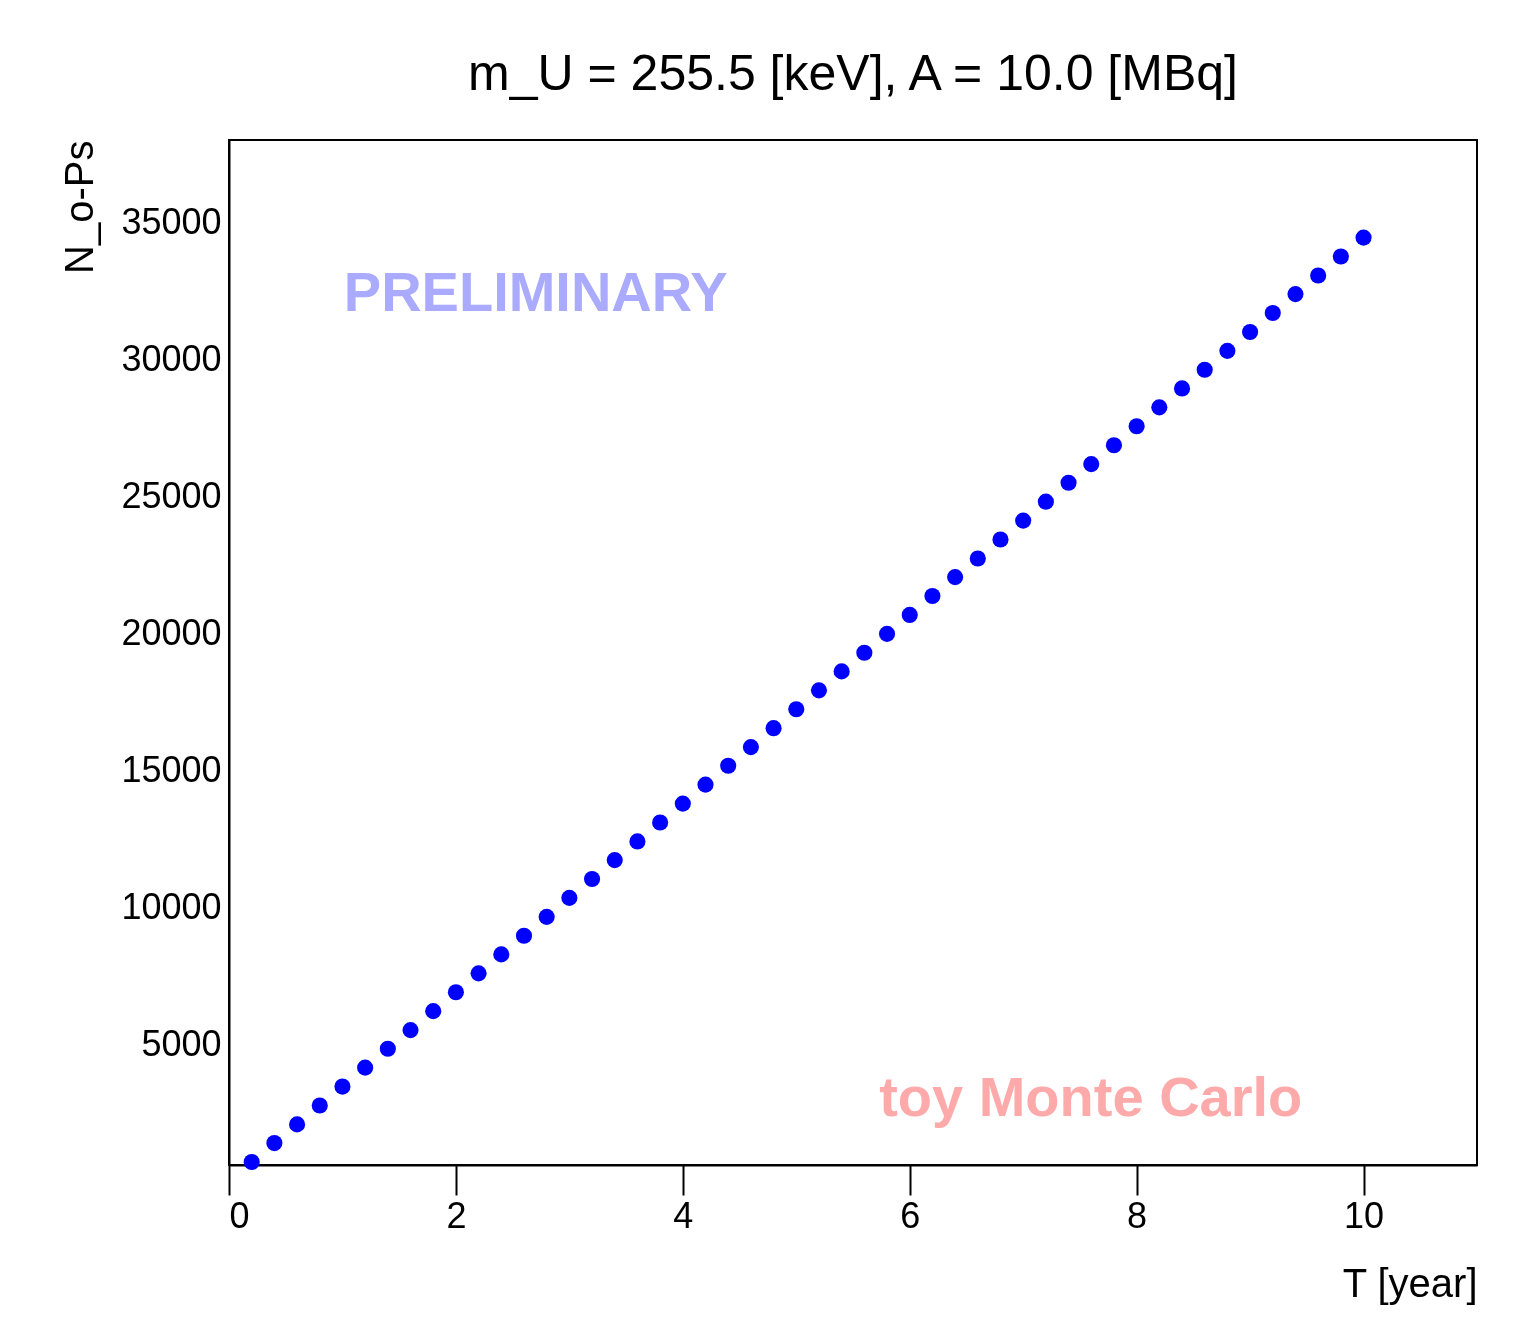 Image resolution: width=1539 pixels, height=1342 pixels. Describe the element at coordinates (171, 907) in the screenshot. I see `y-tick-label: 10000` at that location.